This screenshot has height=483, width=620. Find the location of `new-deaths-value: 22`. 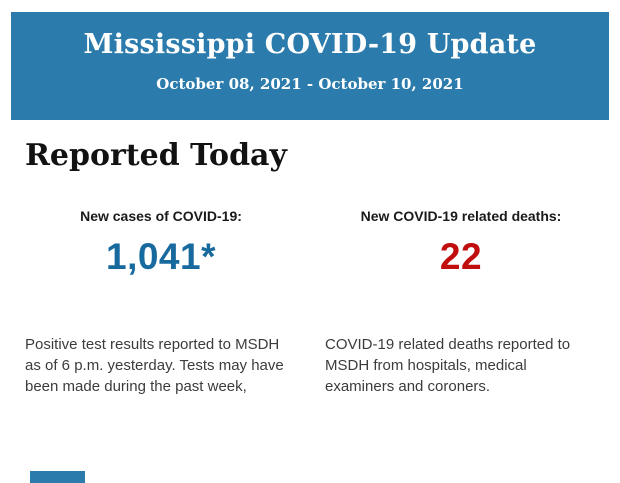

new-deaths-value: 22 is located at coordinates (461, 256).